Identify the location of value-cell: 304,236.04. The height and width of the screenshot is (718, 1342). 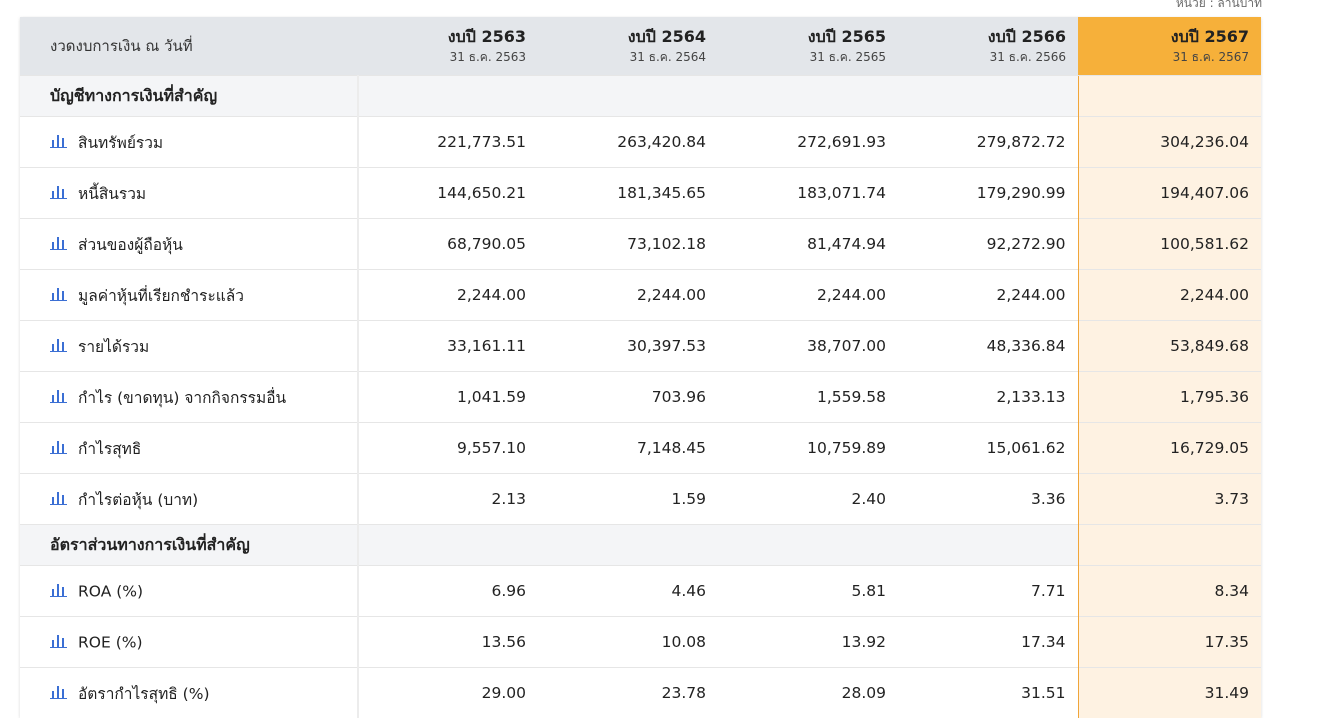
(1169, 142).